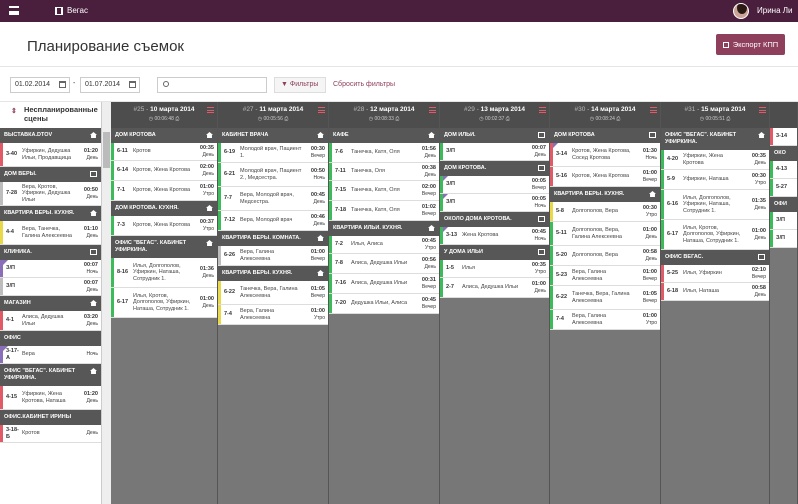  Describe the element at coordinates (783, 188) in the screenshot. I see `scene-card: 5-27` at that location.